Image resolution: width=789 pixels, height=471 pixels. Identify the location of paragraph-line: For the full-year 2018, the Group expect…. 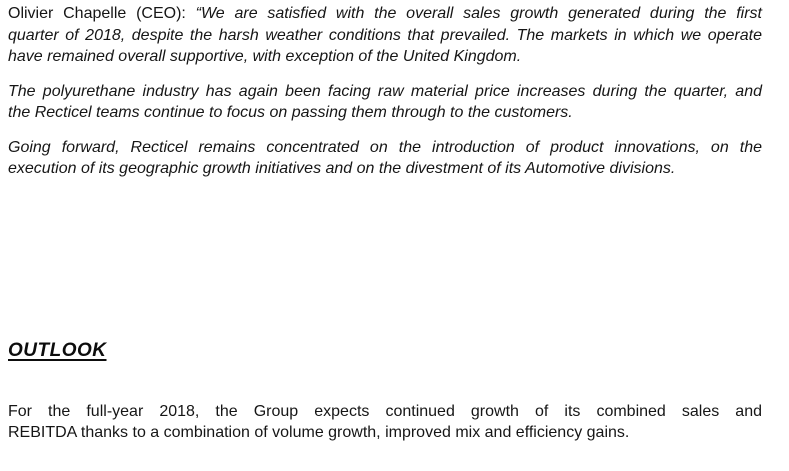
(385, 411).